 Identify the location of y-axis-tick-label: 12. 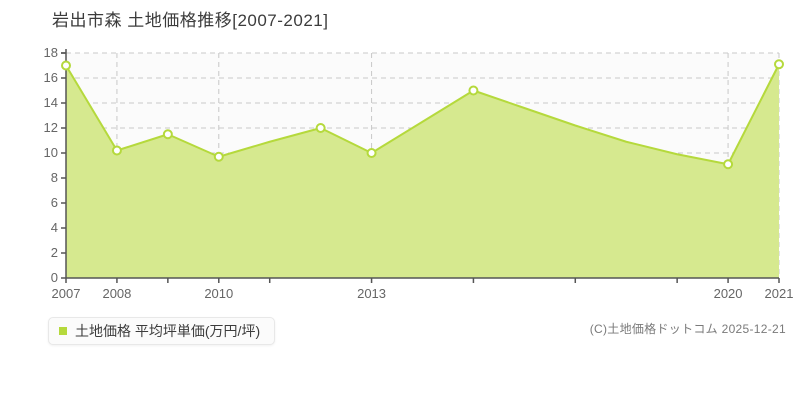
(50, 127).